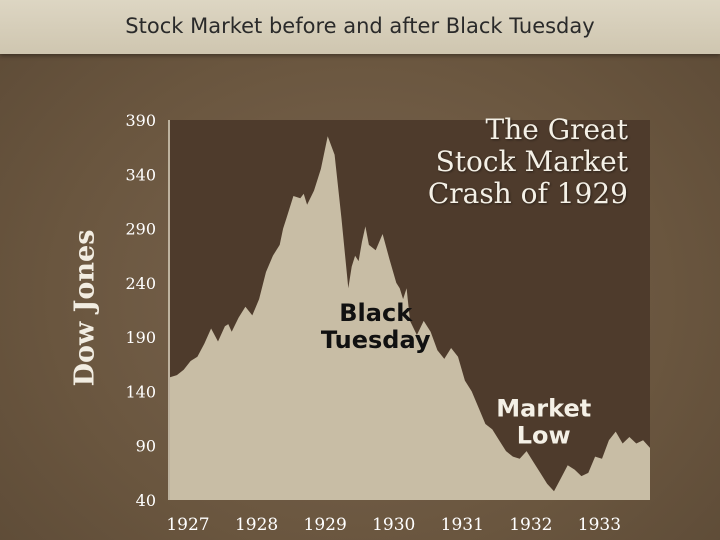  What do you see at coordinates (140, 310) in the screenshot?
I see `y-tick-labels: 390 340 290 240 190 140 90 40` at bounding box center [140, 310].